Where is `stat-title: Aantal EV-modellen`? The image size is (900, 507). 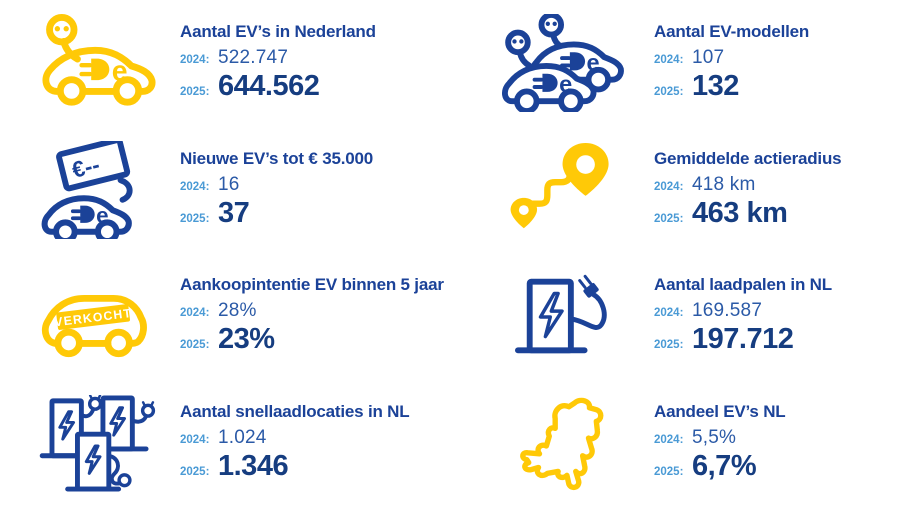
stat-title: Aantal EV-modellen is located at coordinates (732, 31).